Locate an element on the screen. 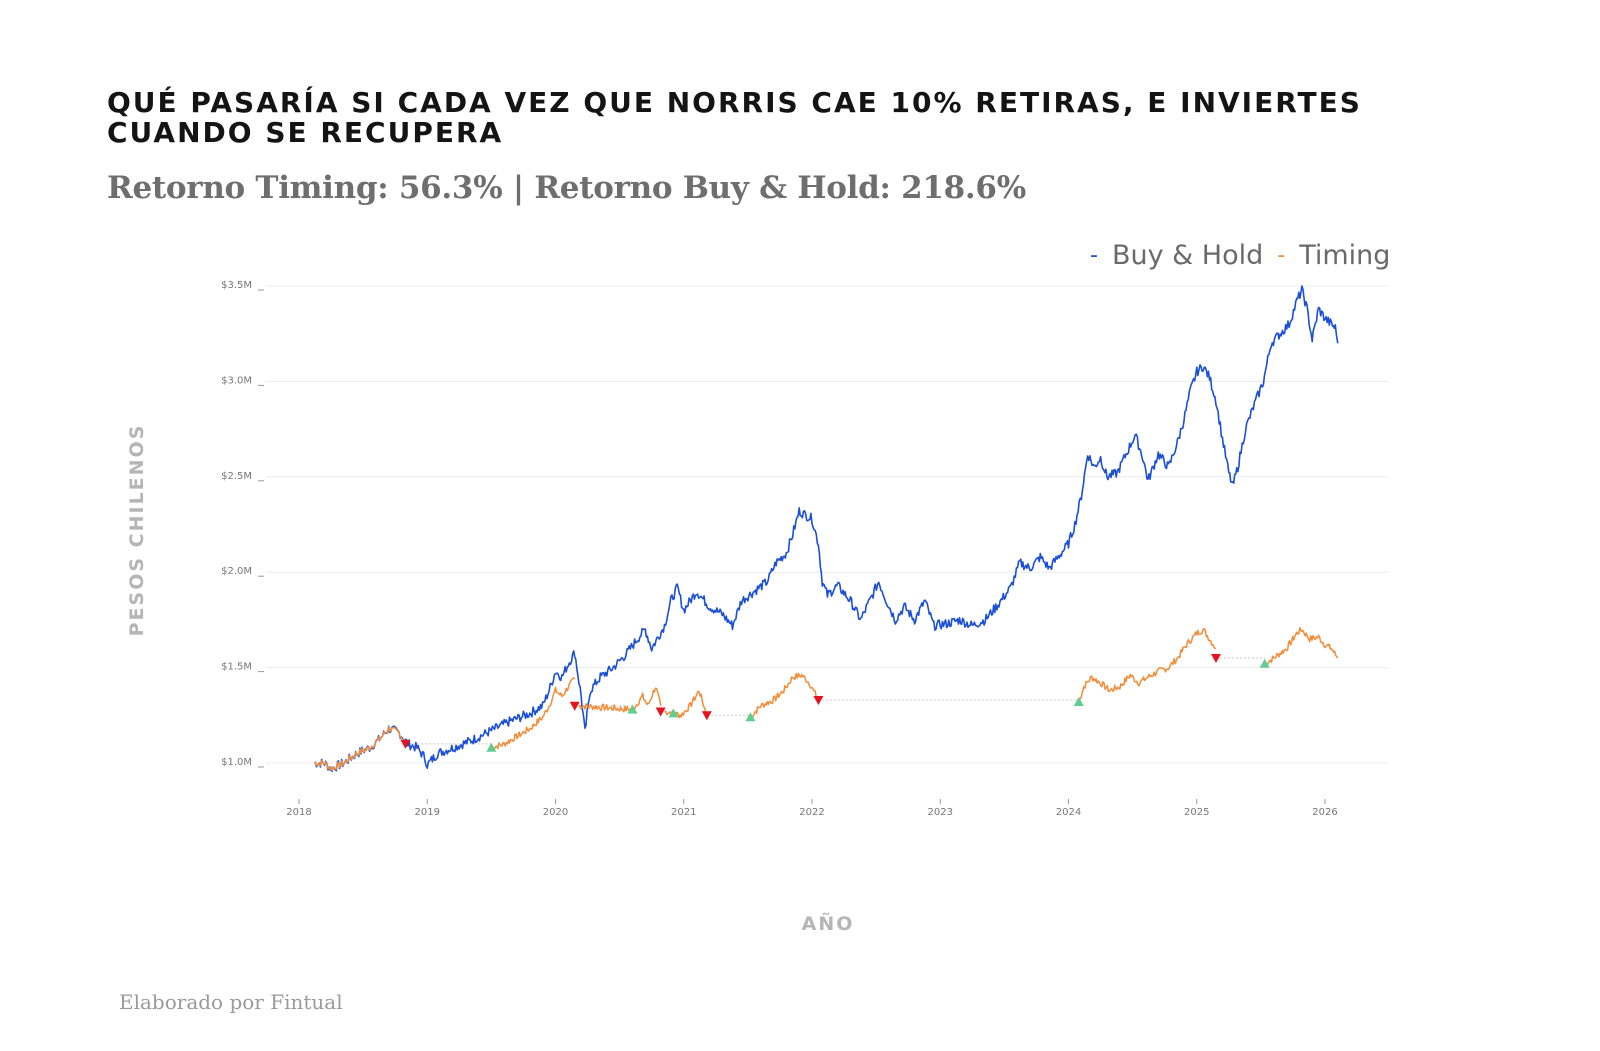 The width and height of the screenshot is (1600, 1051). x-tick-label: 2024 is located at coordinates (1068, 812).